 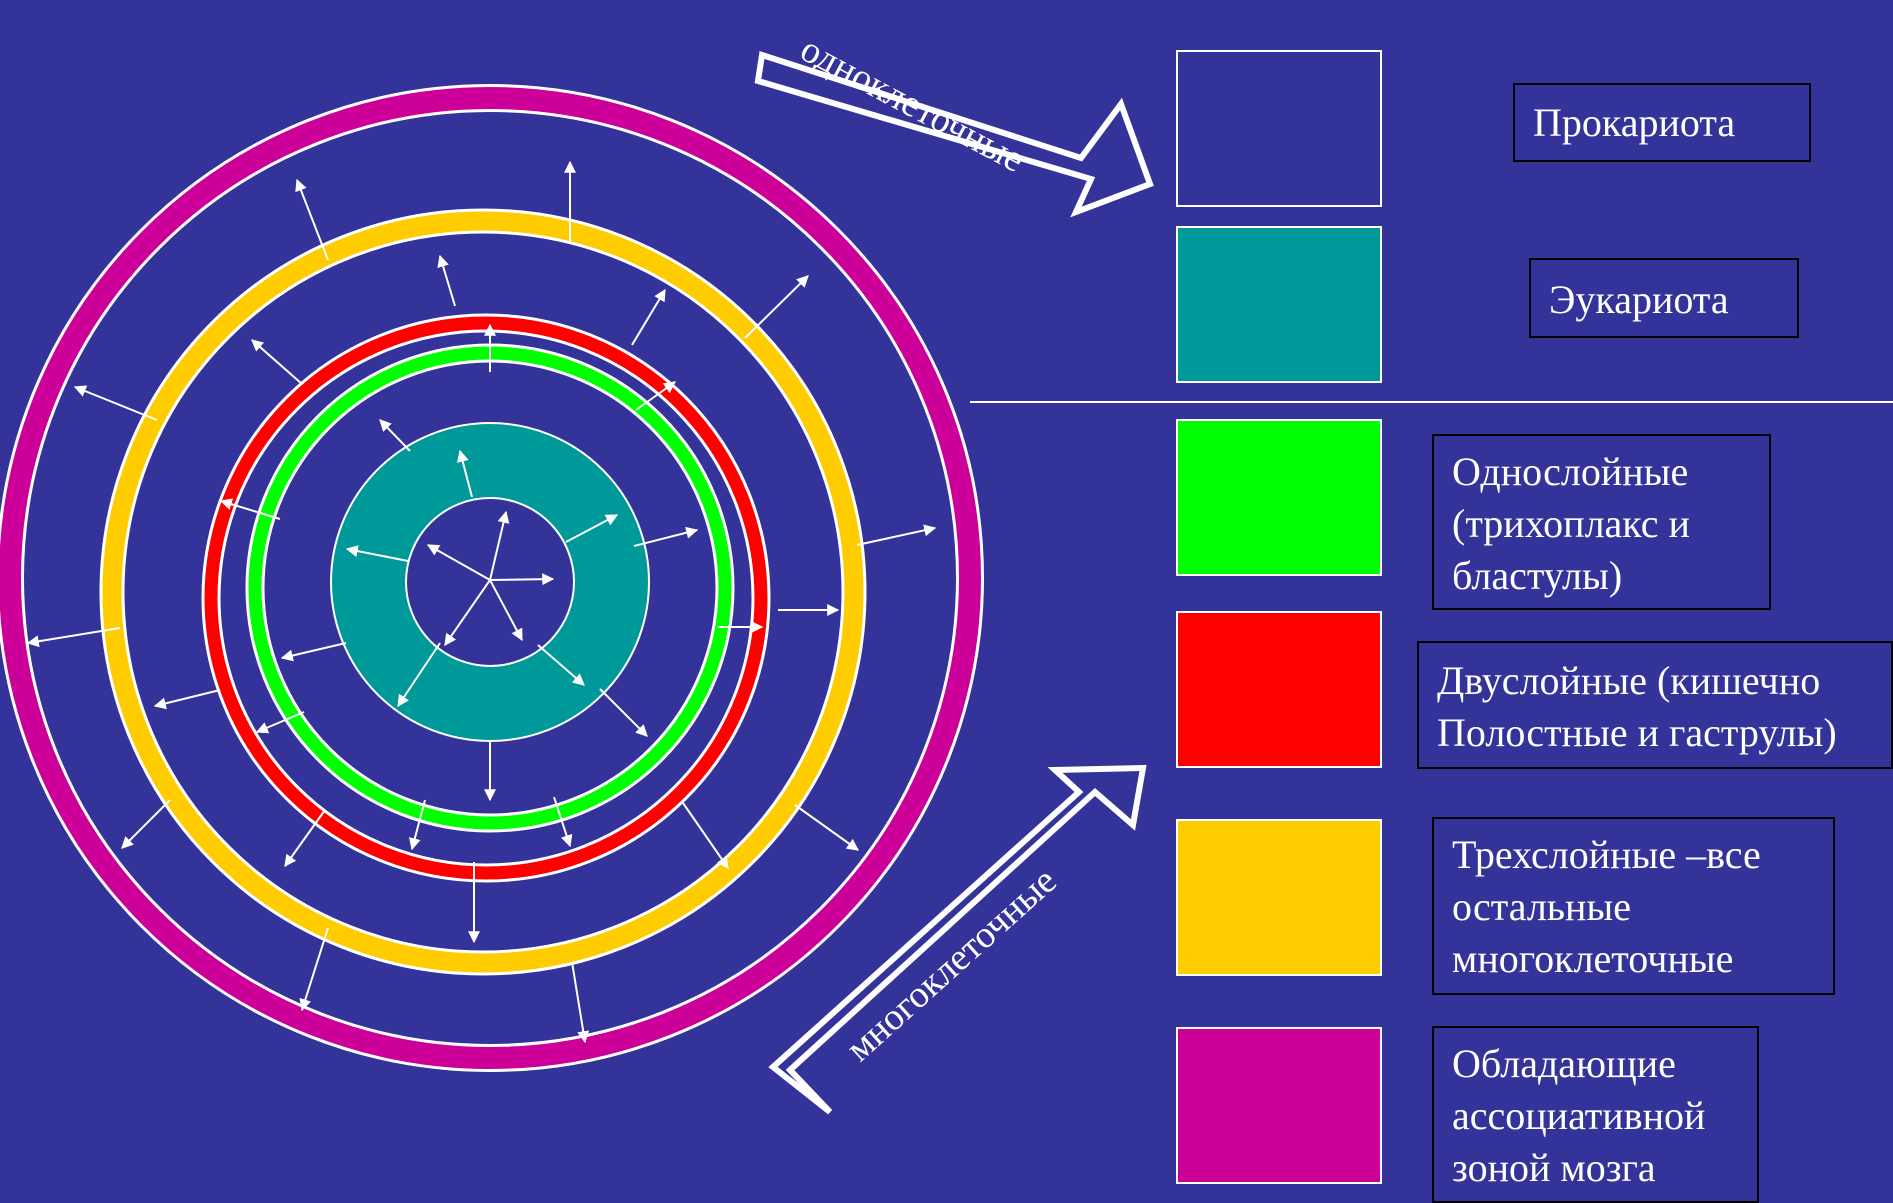 I want to click on legend-label-single-layer: Однослойные (трихоплакс и бластулы), so click(x=1601, y=522).